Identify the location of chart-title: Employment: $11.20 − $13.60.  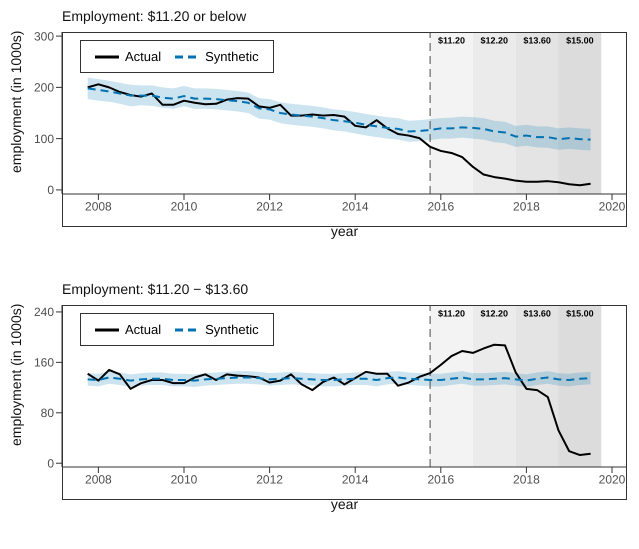
(156, 290).